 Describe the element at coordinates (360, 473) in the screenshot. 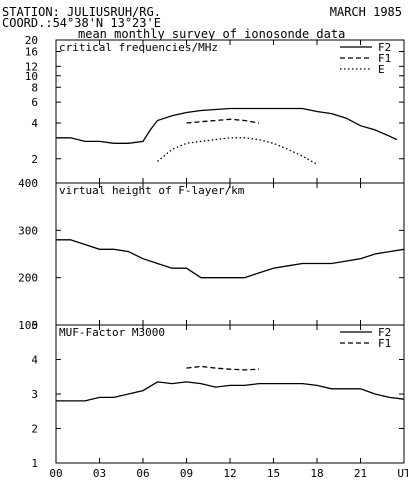

I see `x-tick-label: 21` at that location.